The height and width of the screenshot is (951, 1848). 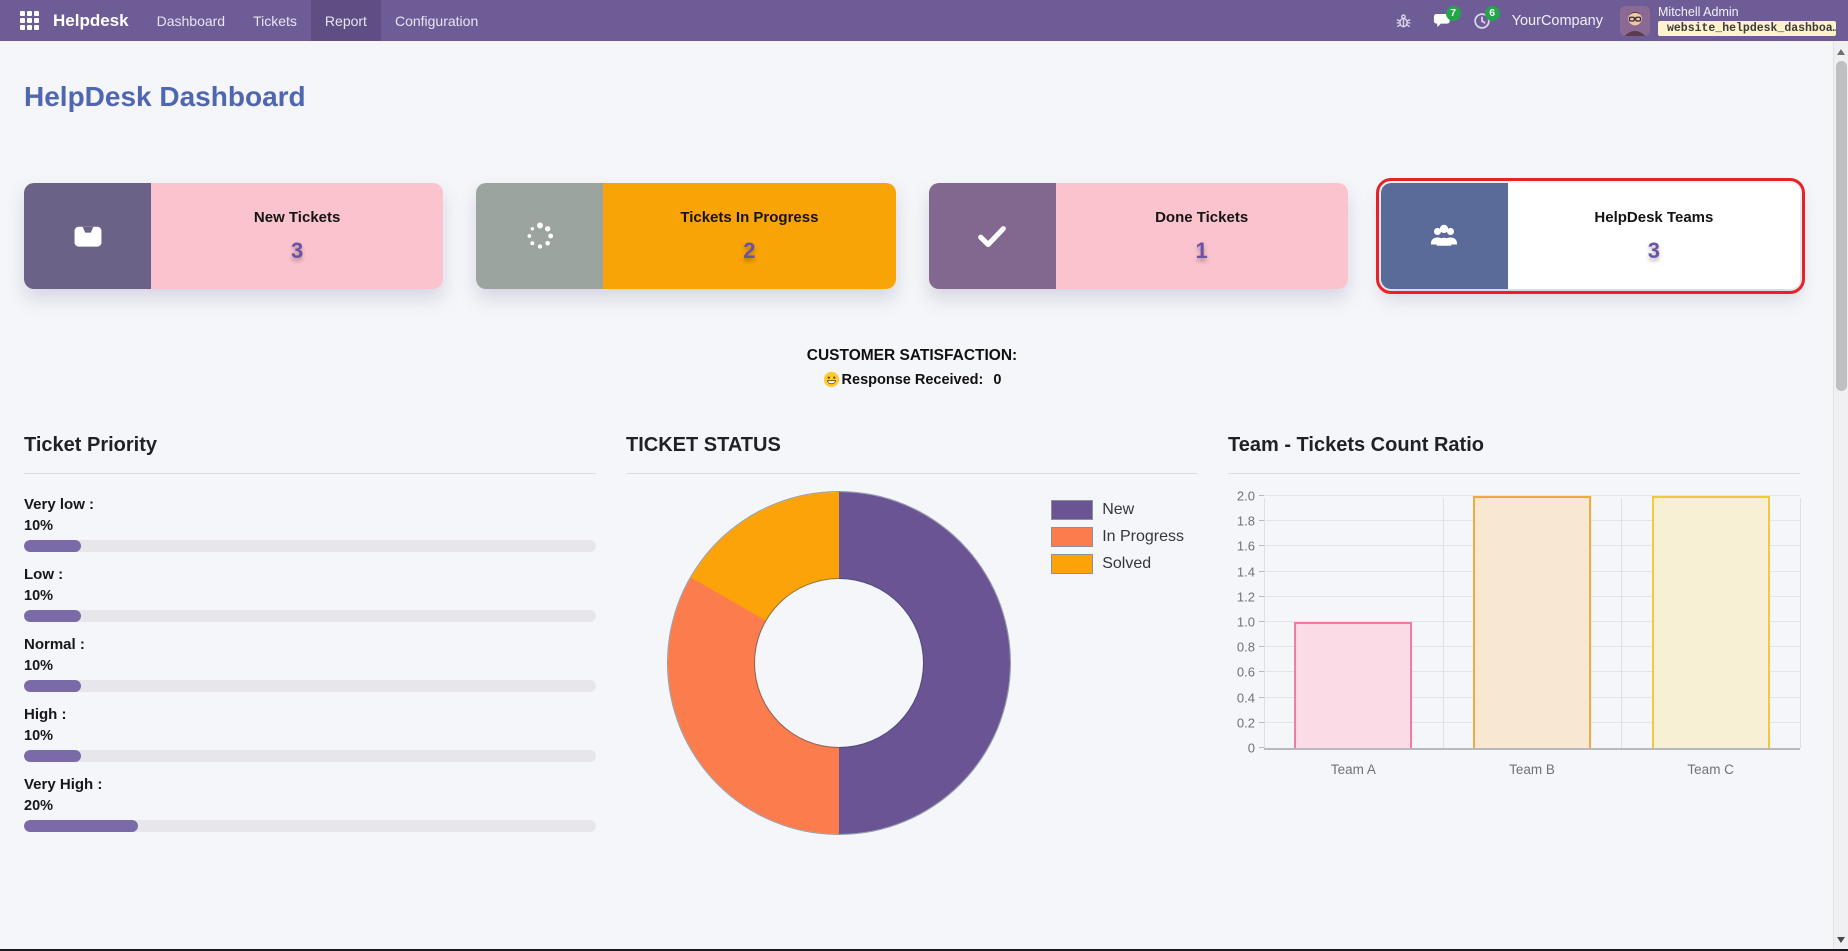 What do you see at coordinates (1840, 496) in the screenshot?
I see `vertical-scrollbar` at bounding box center [1840, 496].